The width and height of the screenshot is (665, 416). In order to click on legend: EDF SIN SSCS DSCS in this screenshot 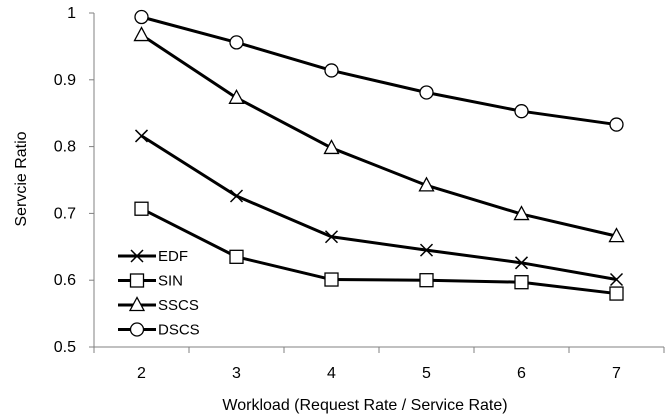, I will do `click(159, 293)`.